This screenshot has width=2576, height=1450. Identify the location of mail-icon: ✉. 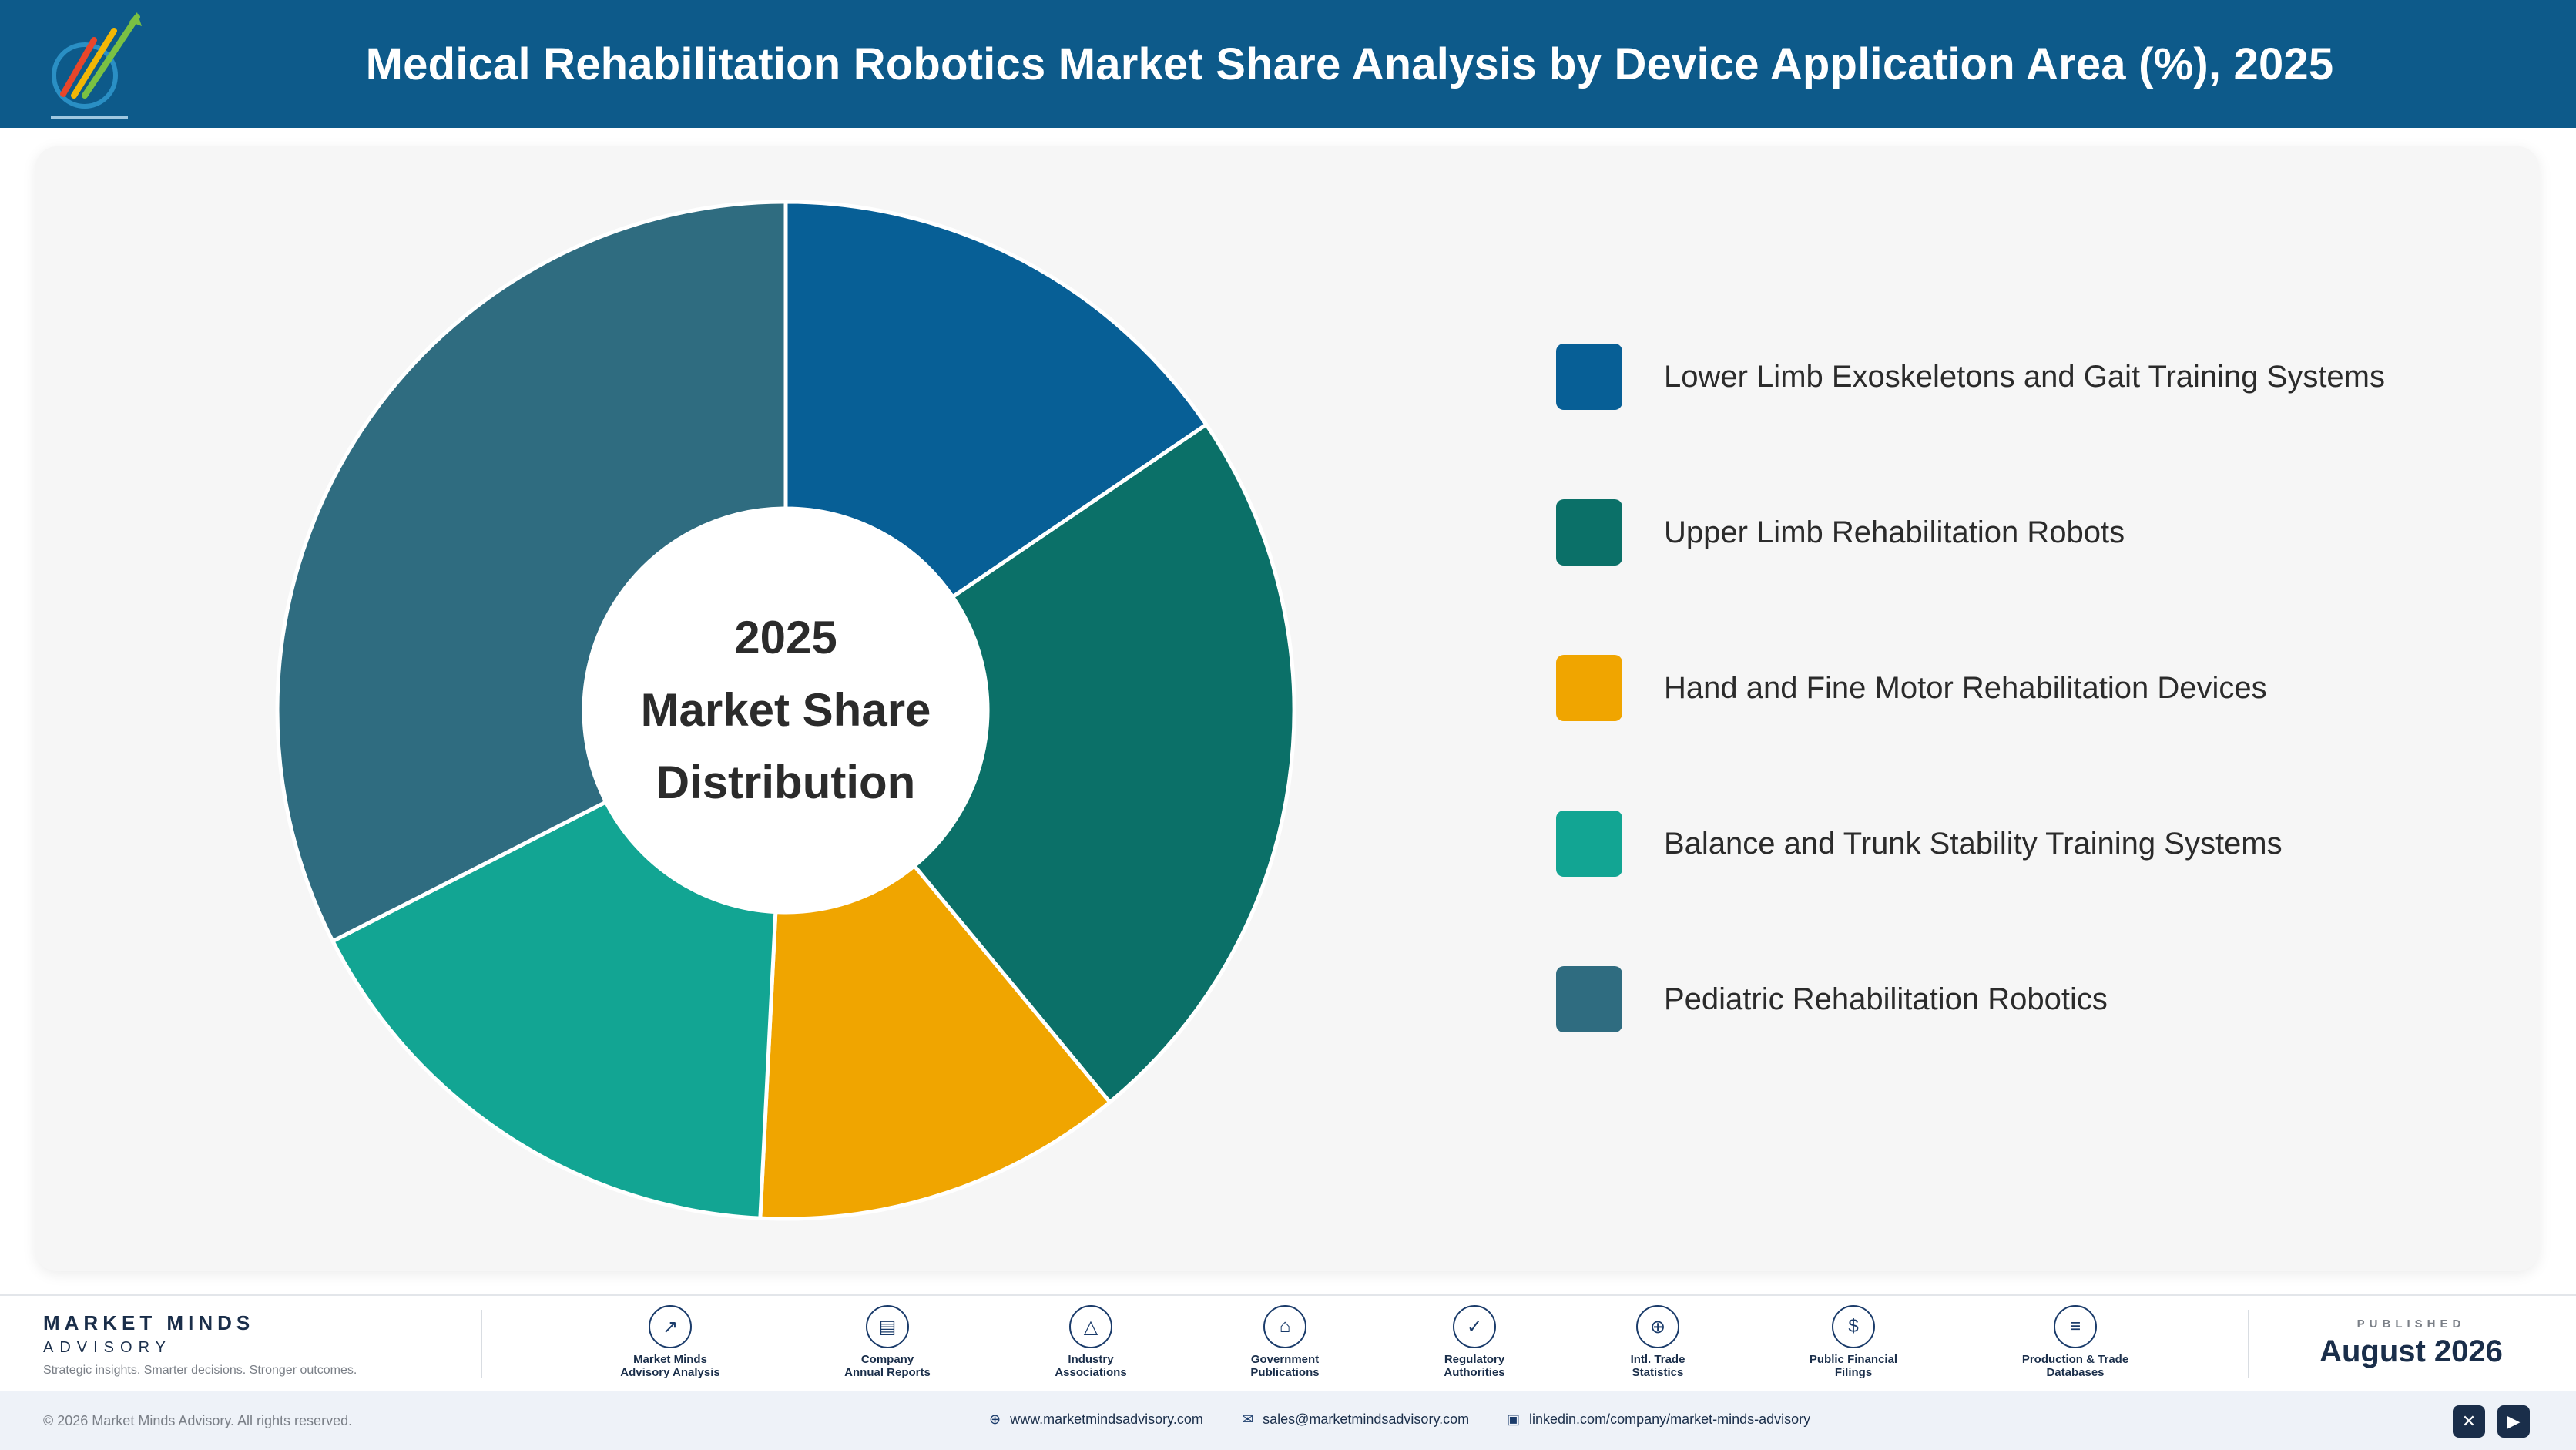
(1248, 1419).